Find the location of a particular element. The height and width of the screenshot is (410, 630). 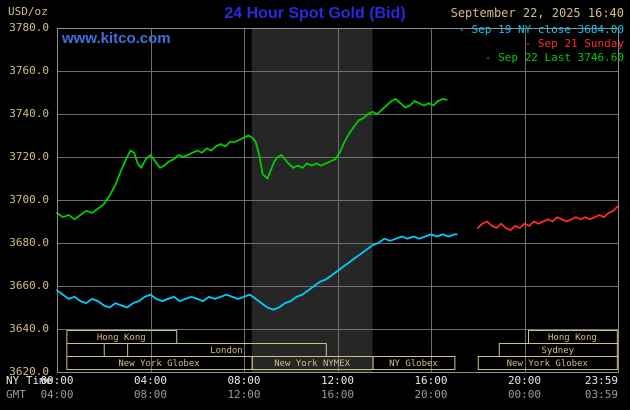

legend-item: - Sep 19 NY close 3684.00 is located at coordinates (541, 30).